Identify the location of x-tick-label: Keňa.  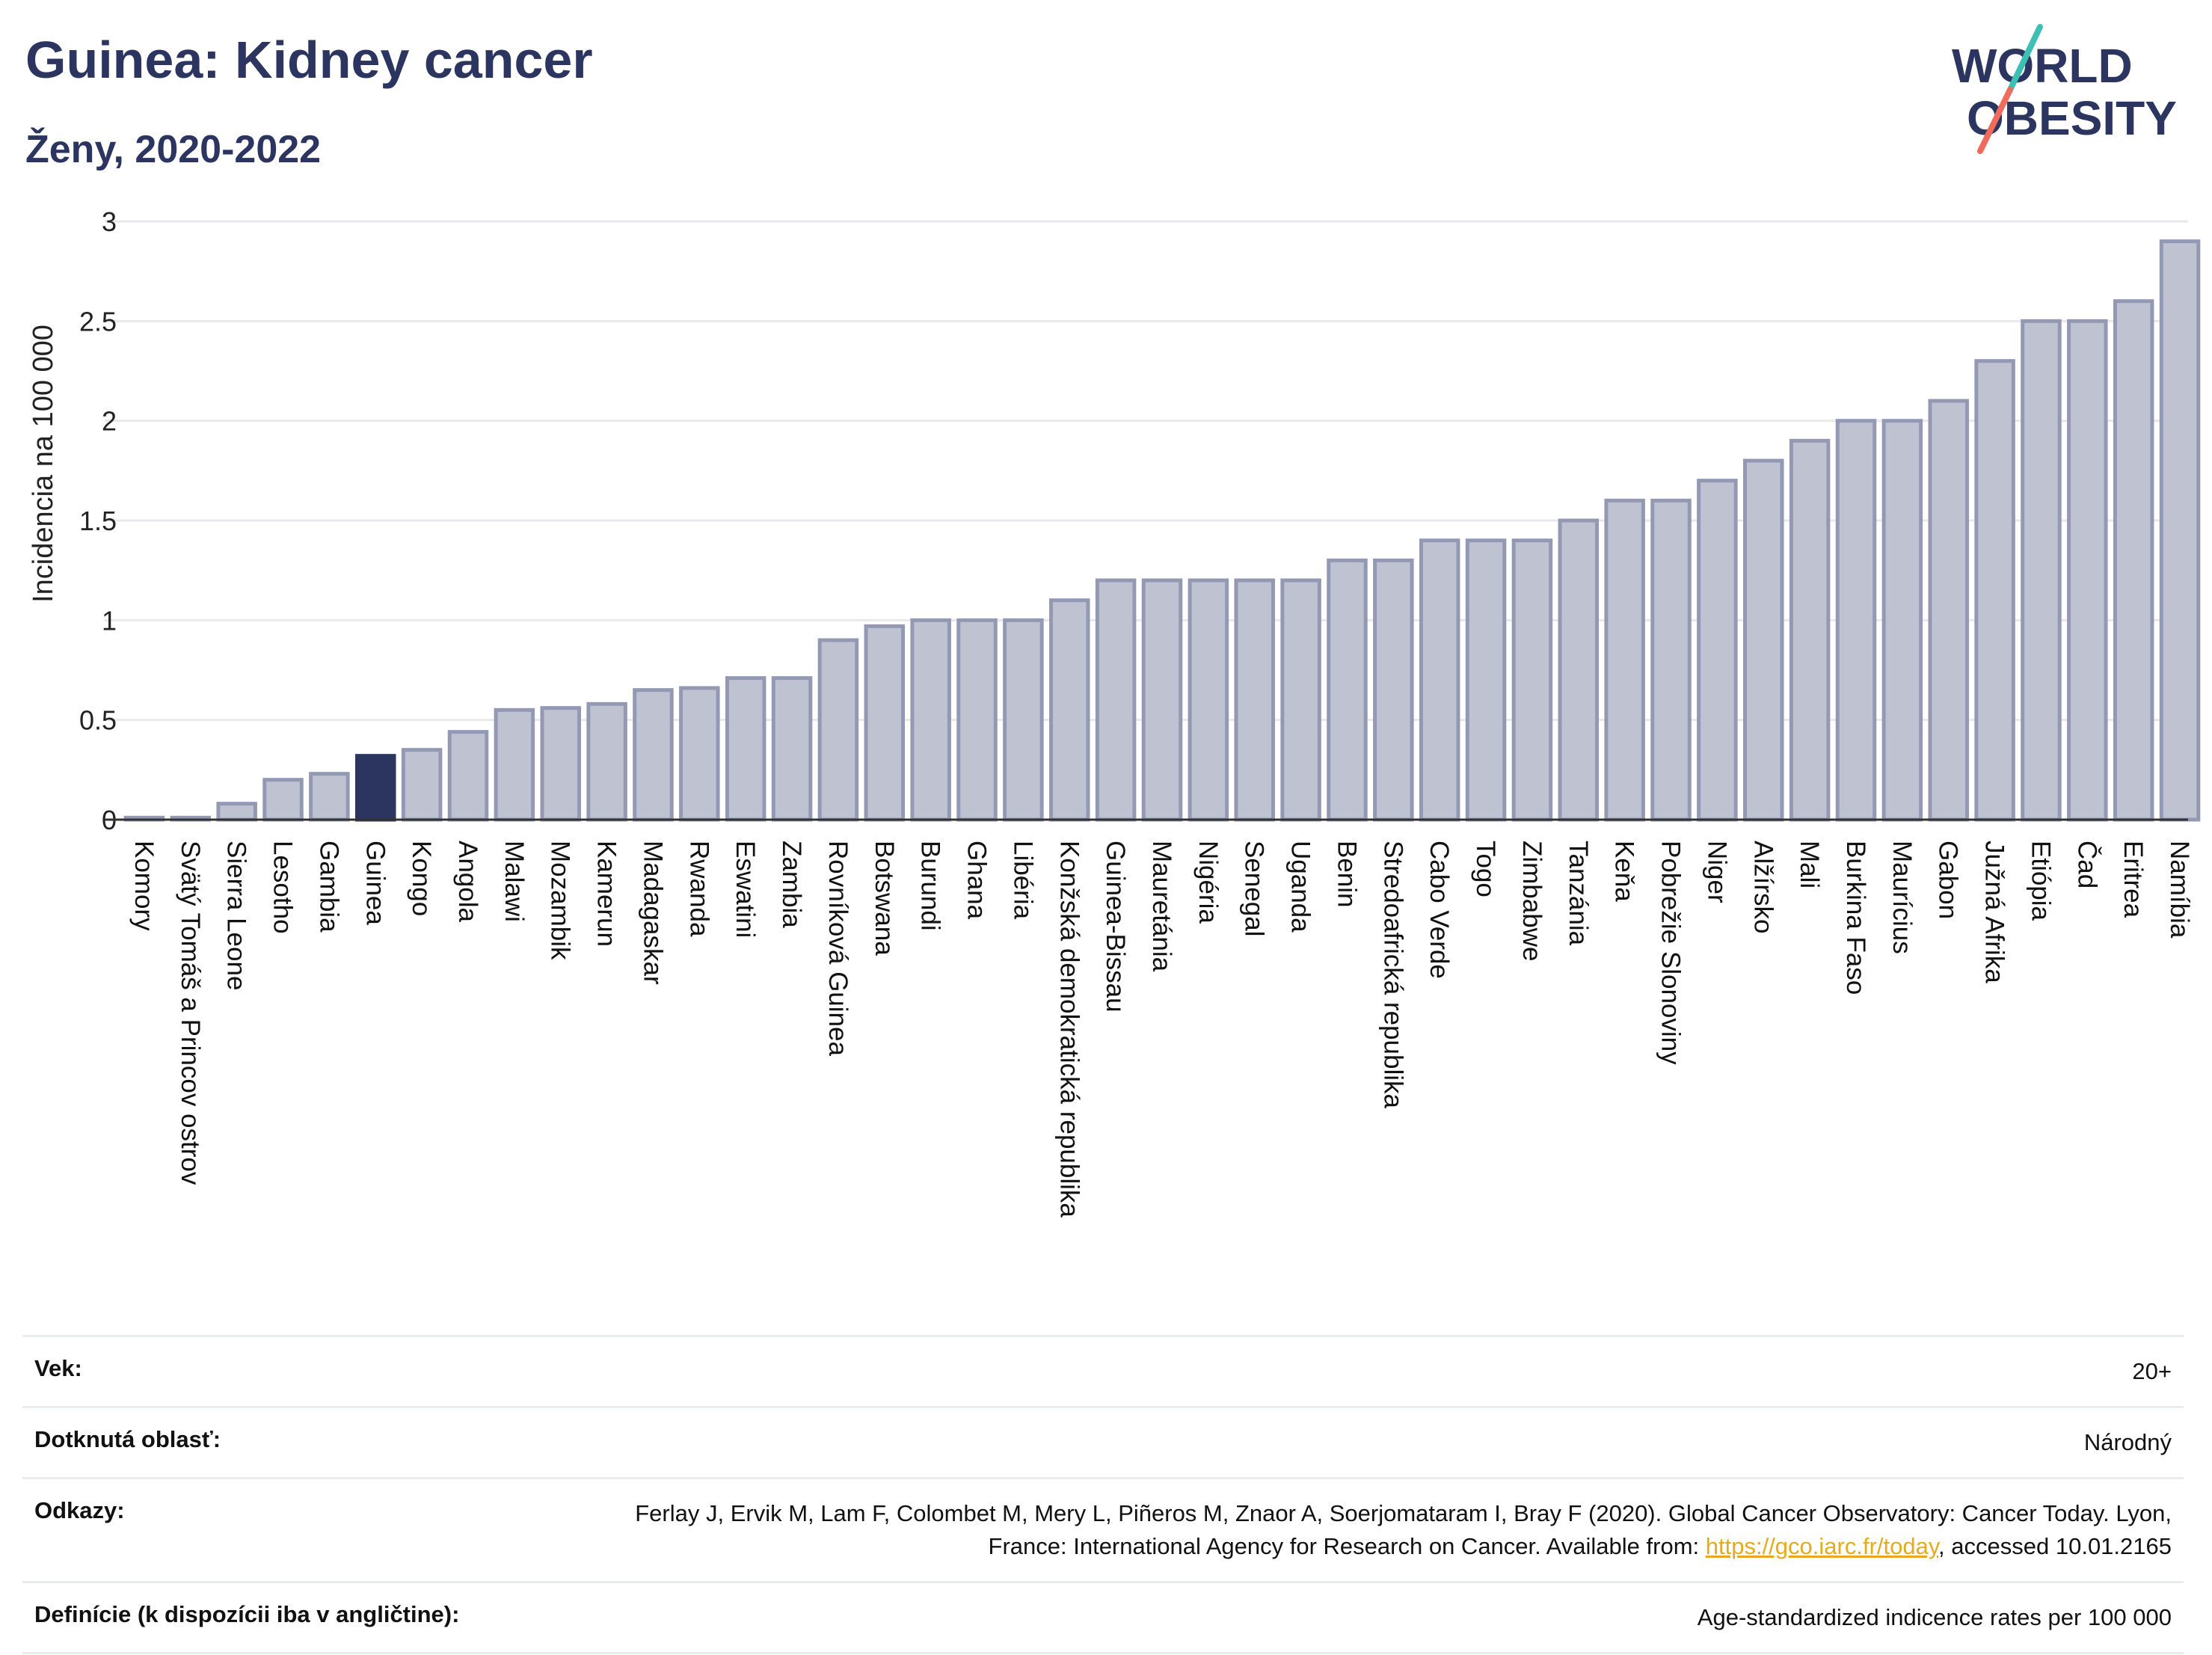
(1624, 871).